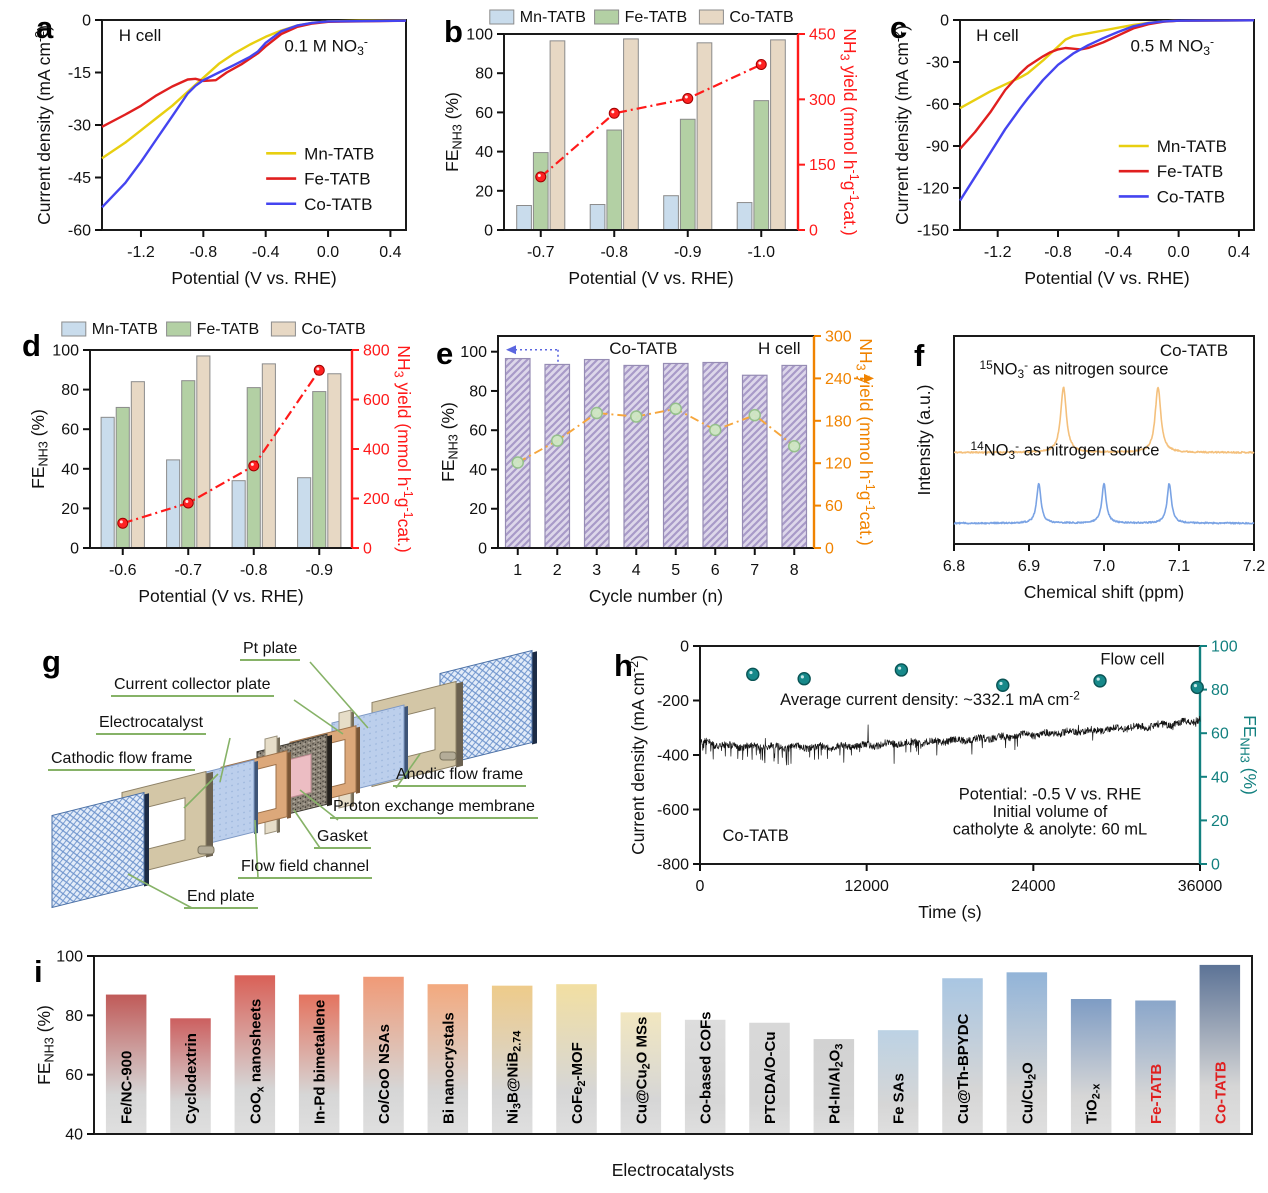 The height and width of the screenshot is (1193, 1268). I want to click on svg-text: 12000, so click(866, 886).